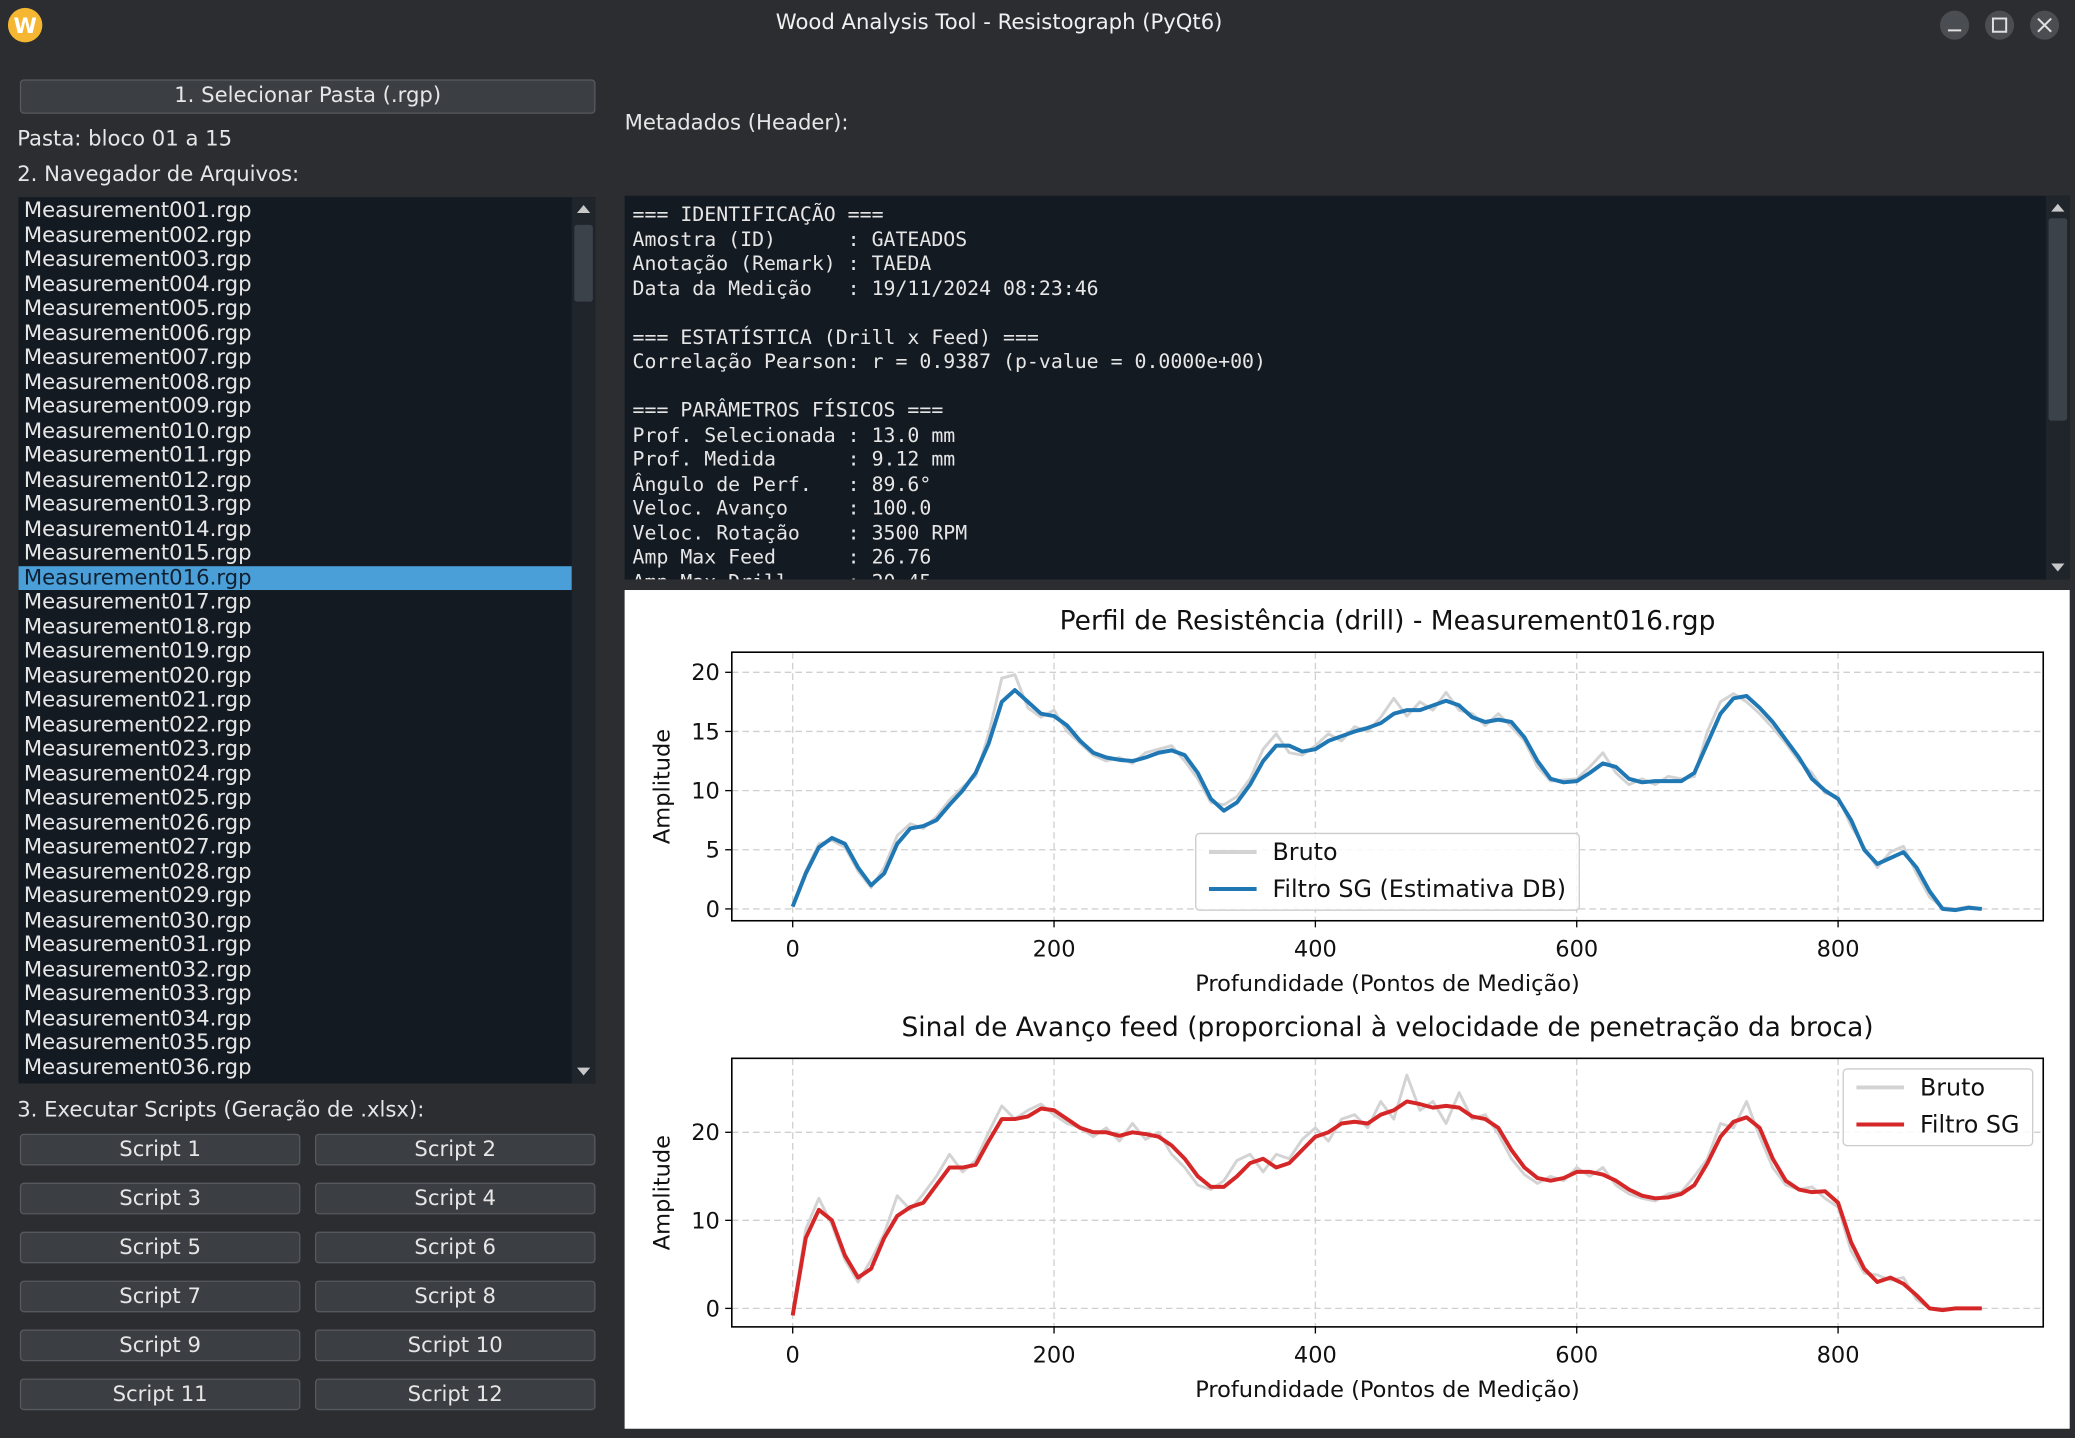 This screenshot has height=1438, width=2075. Describe the element at coordinates (125, 138) in the screenshot. I see `folder-label: Pasta: bloco 01 a 15` at that location.